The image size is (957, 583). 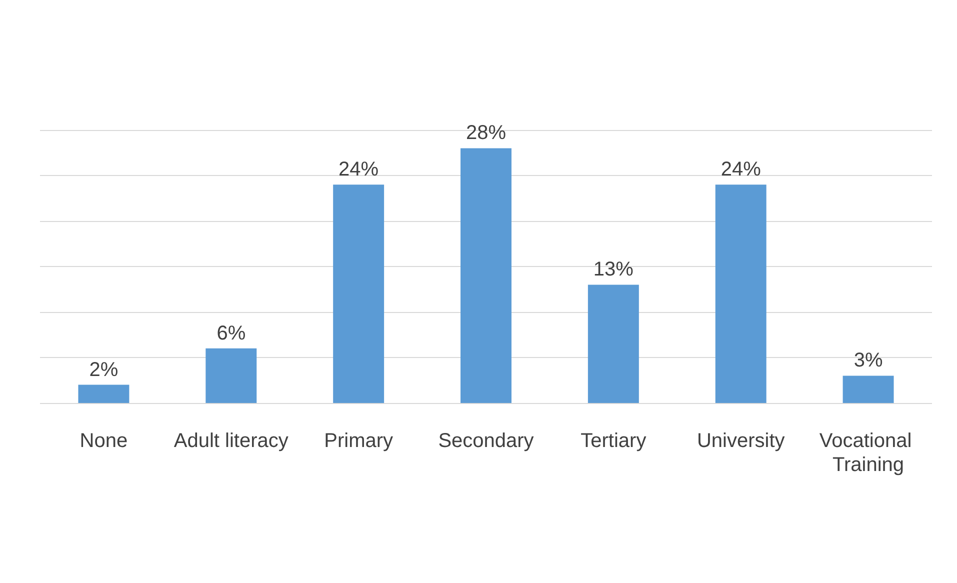 I want to click on x-tick-label: University, so click(x=740, y=441).